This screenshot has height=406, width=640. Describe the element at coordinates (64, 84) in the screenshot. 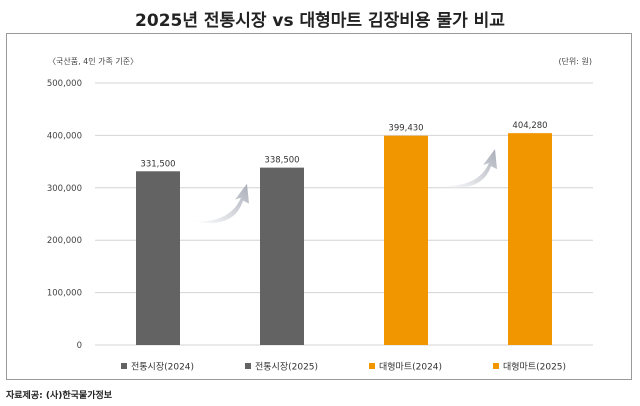

I see `y-tick-label: 500,000` at that location.